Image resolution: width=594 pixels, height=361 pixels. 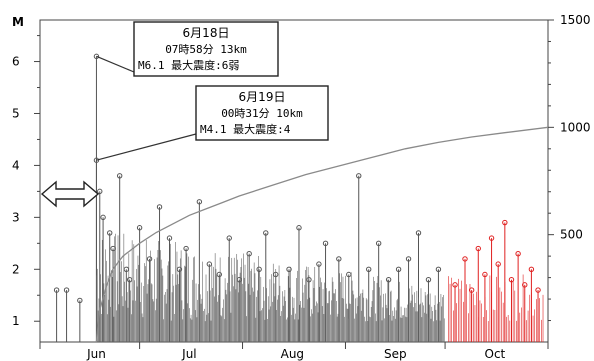 I want to click on callout-time-depth: 07時58分 13km, so click(x=206, y=49).